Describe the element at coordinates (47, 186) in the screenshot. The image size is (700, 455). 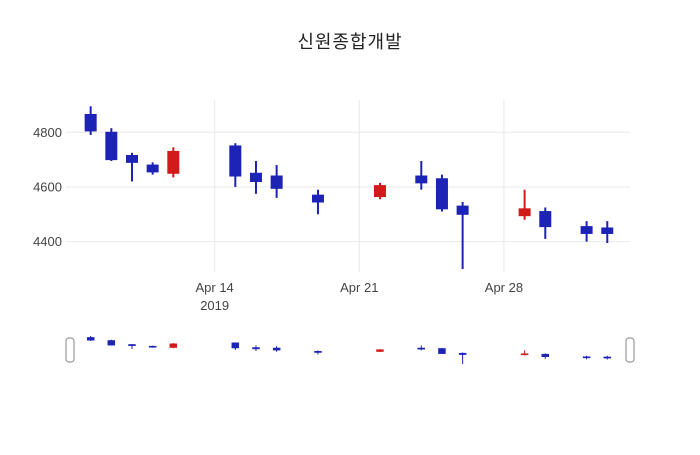
I see `y-tick-label: 4600` at that location.